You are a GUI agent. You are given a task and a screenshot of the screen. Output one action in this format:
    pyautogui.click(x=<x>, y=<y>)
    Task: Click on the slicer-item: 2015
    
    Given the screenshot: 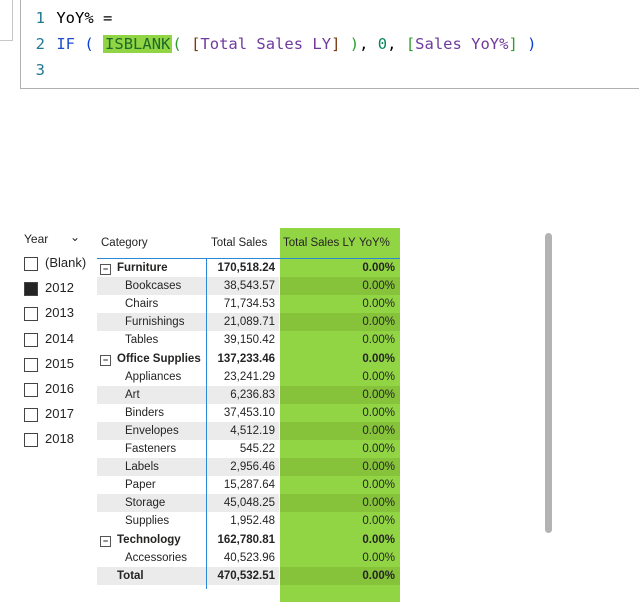 What is the action you would take?
    pyautogui.click(x=69, y=365)
    